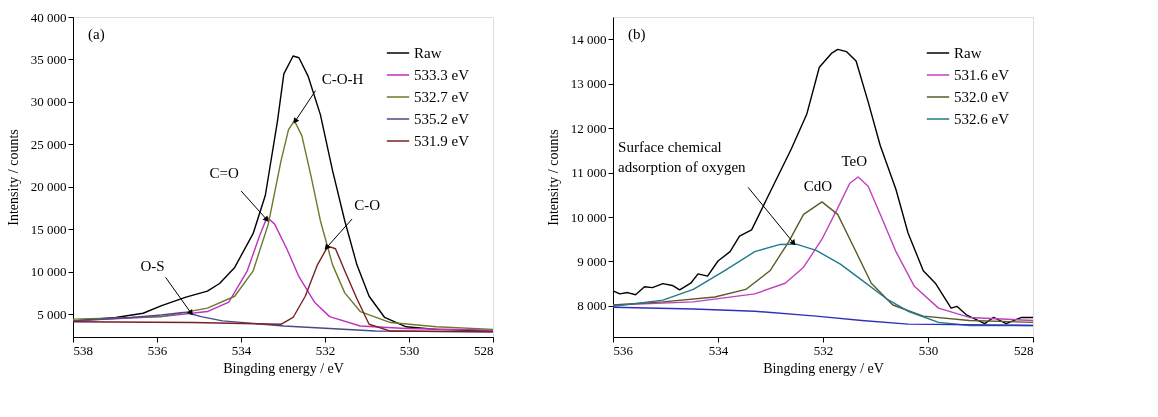 This screenshot has width=1158, height=417. Describe the element at coordinates (854, 161) in the screenshot. I see `annotation: TeO` at that location.